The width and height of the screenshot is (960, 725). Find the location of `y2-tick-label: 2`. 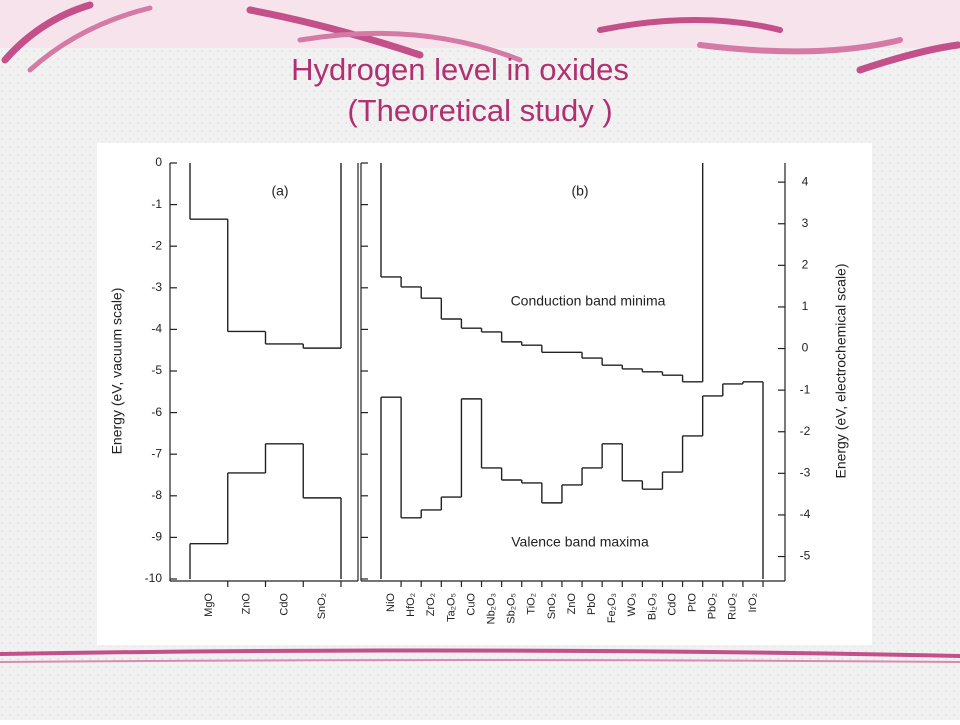

y2-tick-label: 2 is located at coordinates (805, 265).